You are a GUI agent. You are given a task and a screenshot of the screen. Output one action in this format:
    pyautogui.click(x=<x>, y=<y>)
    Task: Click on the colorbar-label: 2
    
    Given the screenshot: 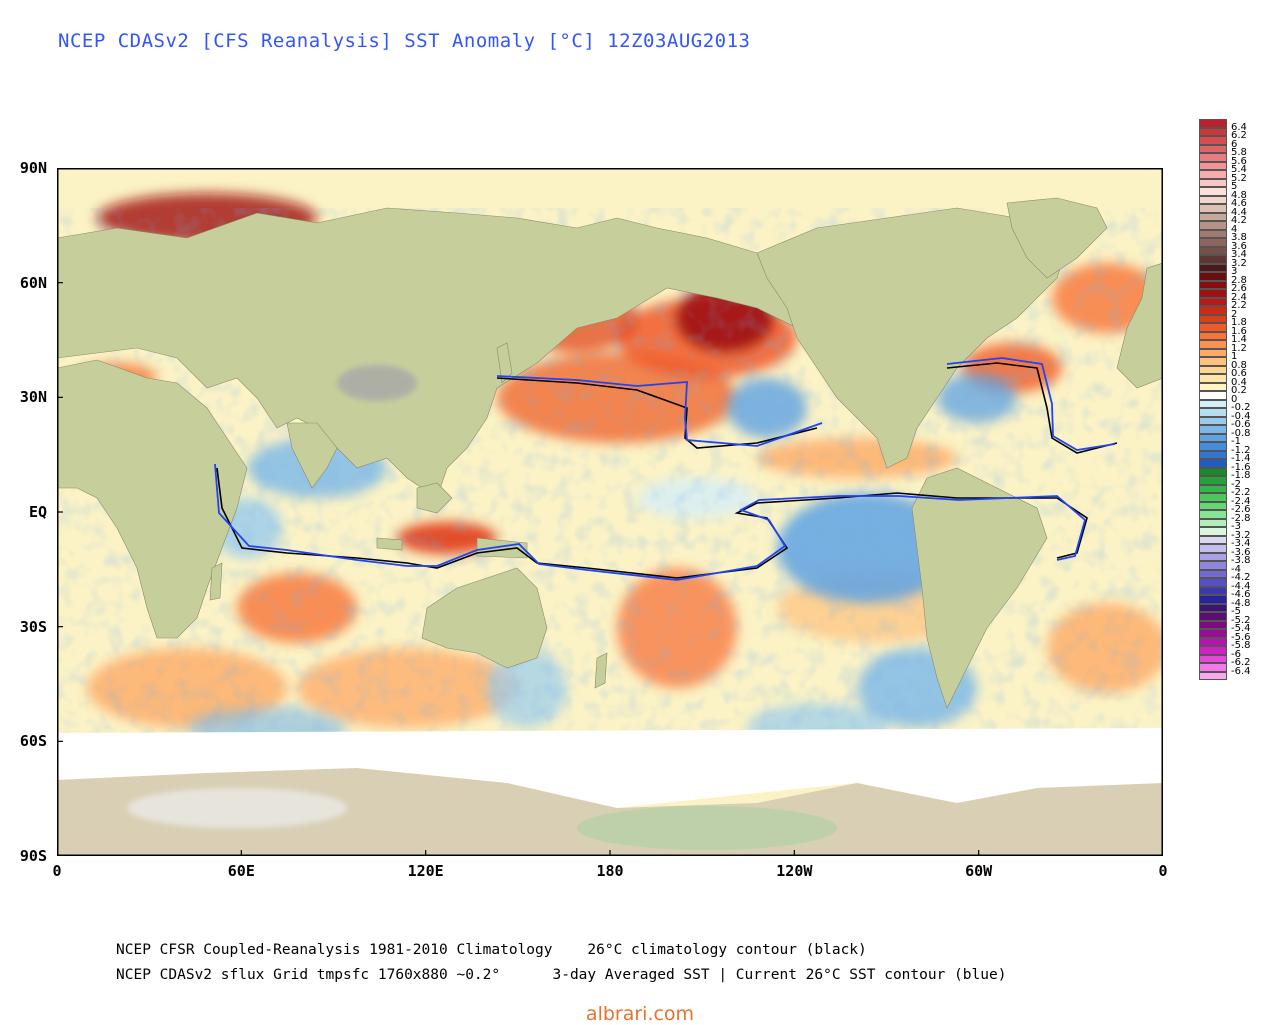 What is the action you would take?
    pyautogui.click(x=1234, y=314)
    